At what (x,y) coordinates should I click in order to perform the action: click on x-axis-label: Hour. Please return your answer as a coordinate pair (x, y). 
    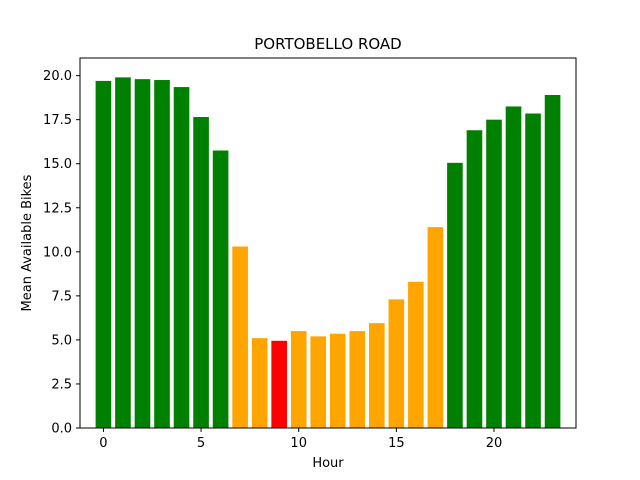
    Looking at the image, I should click on (328, 463).